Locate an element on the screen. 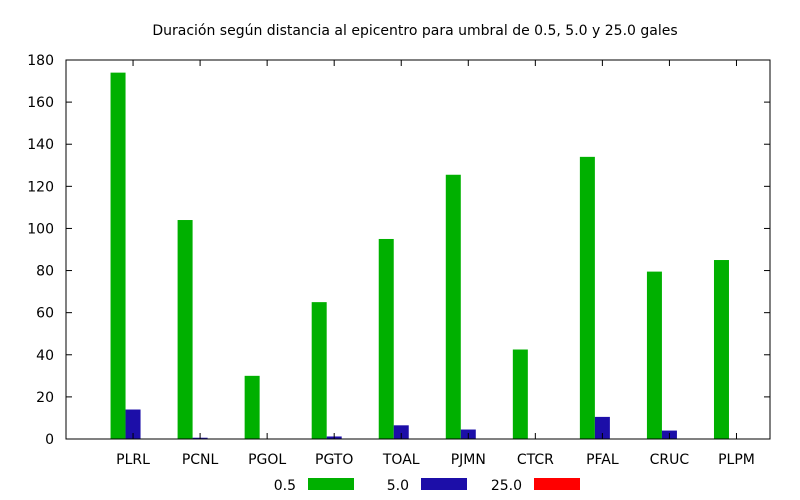  x-tick-label: PJMN is located at coordinates (468, 460).